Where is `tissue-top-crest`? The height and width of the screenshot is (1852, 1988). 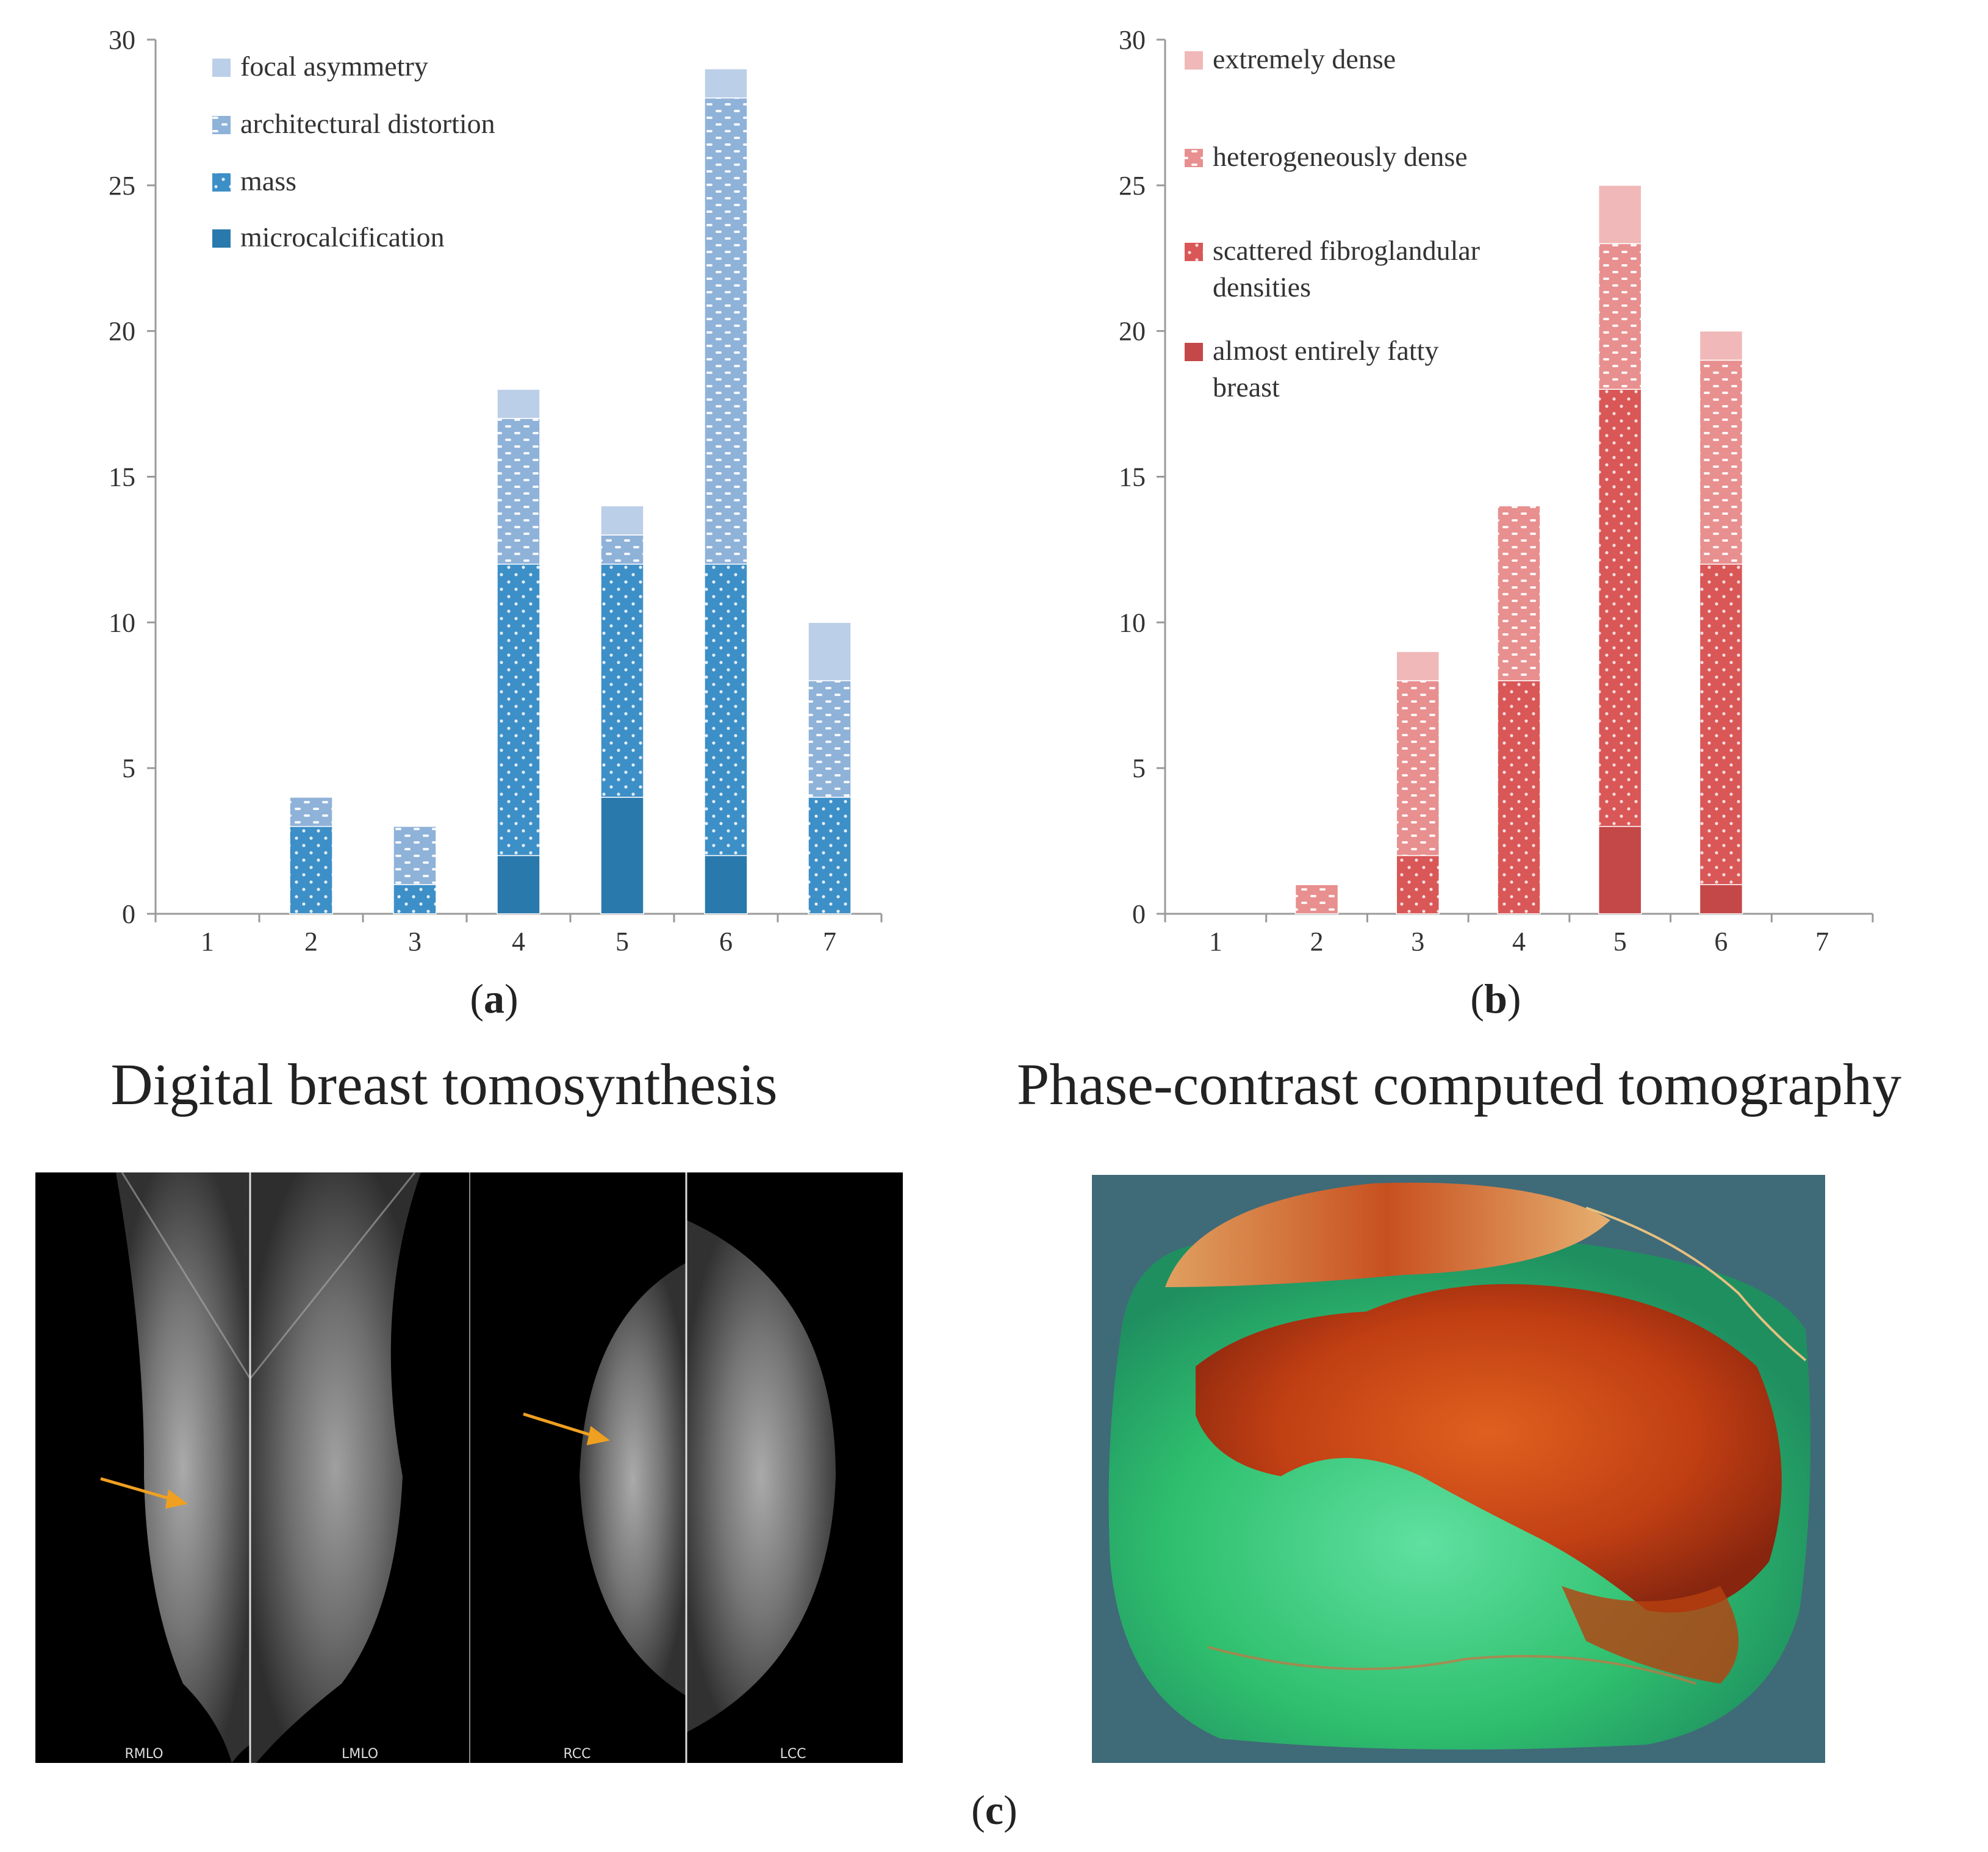 tissue-top-crest is located at coordinates (1387, 1234).